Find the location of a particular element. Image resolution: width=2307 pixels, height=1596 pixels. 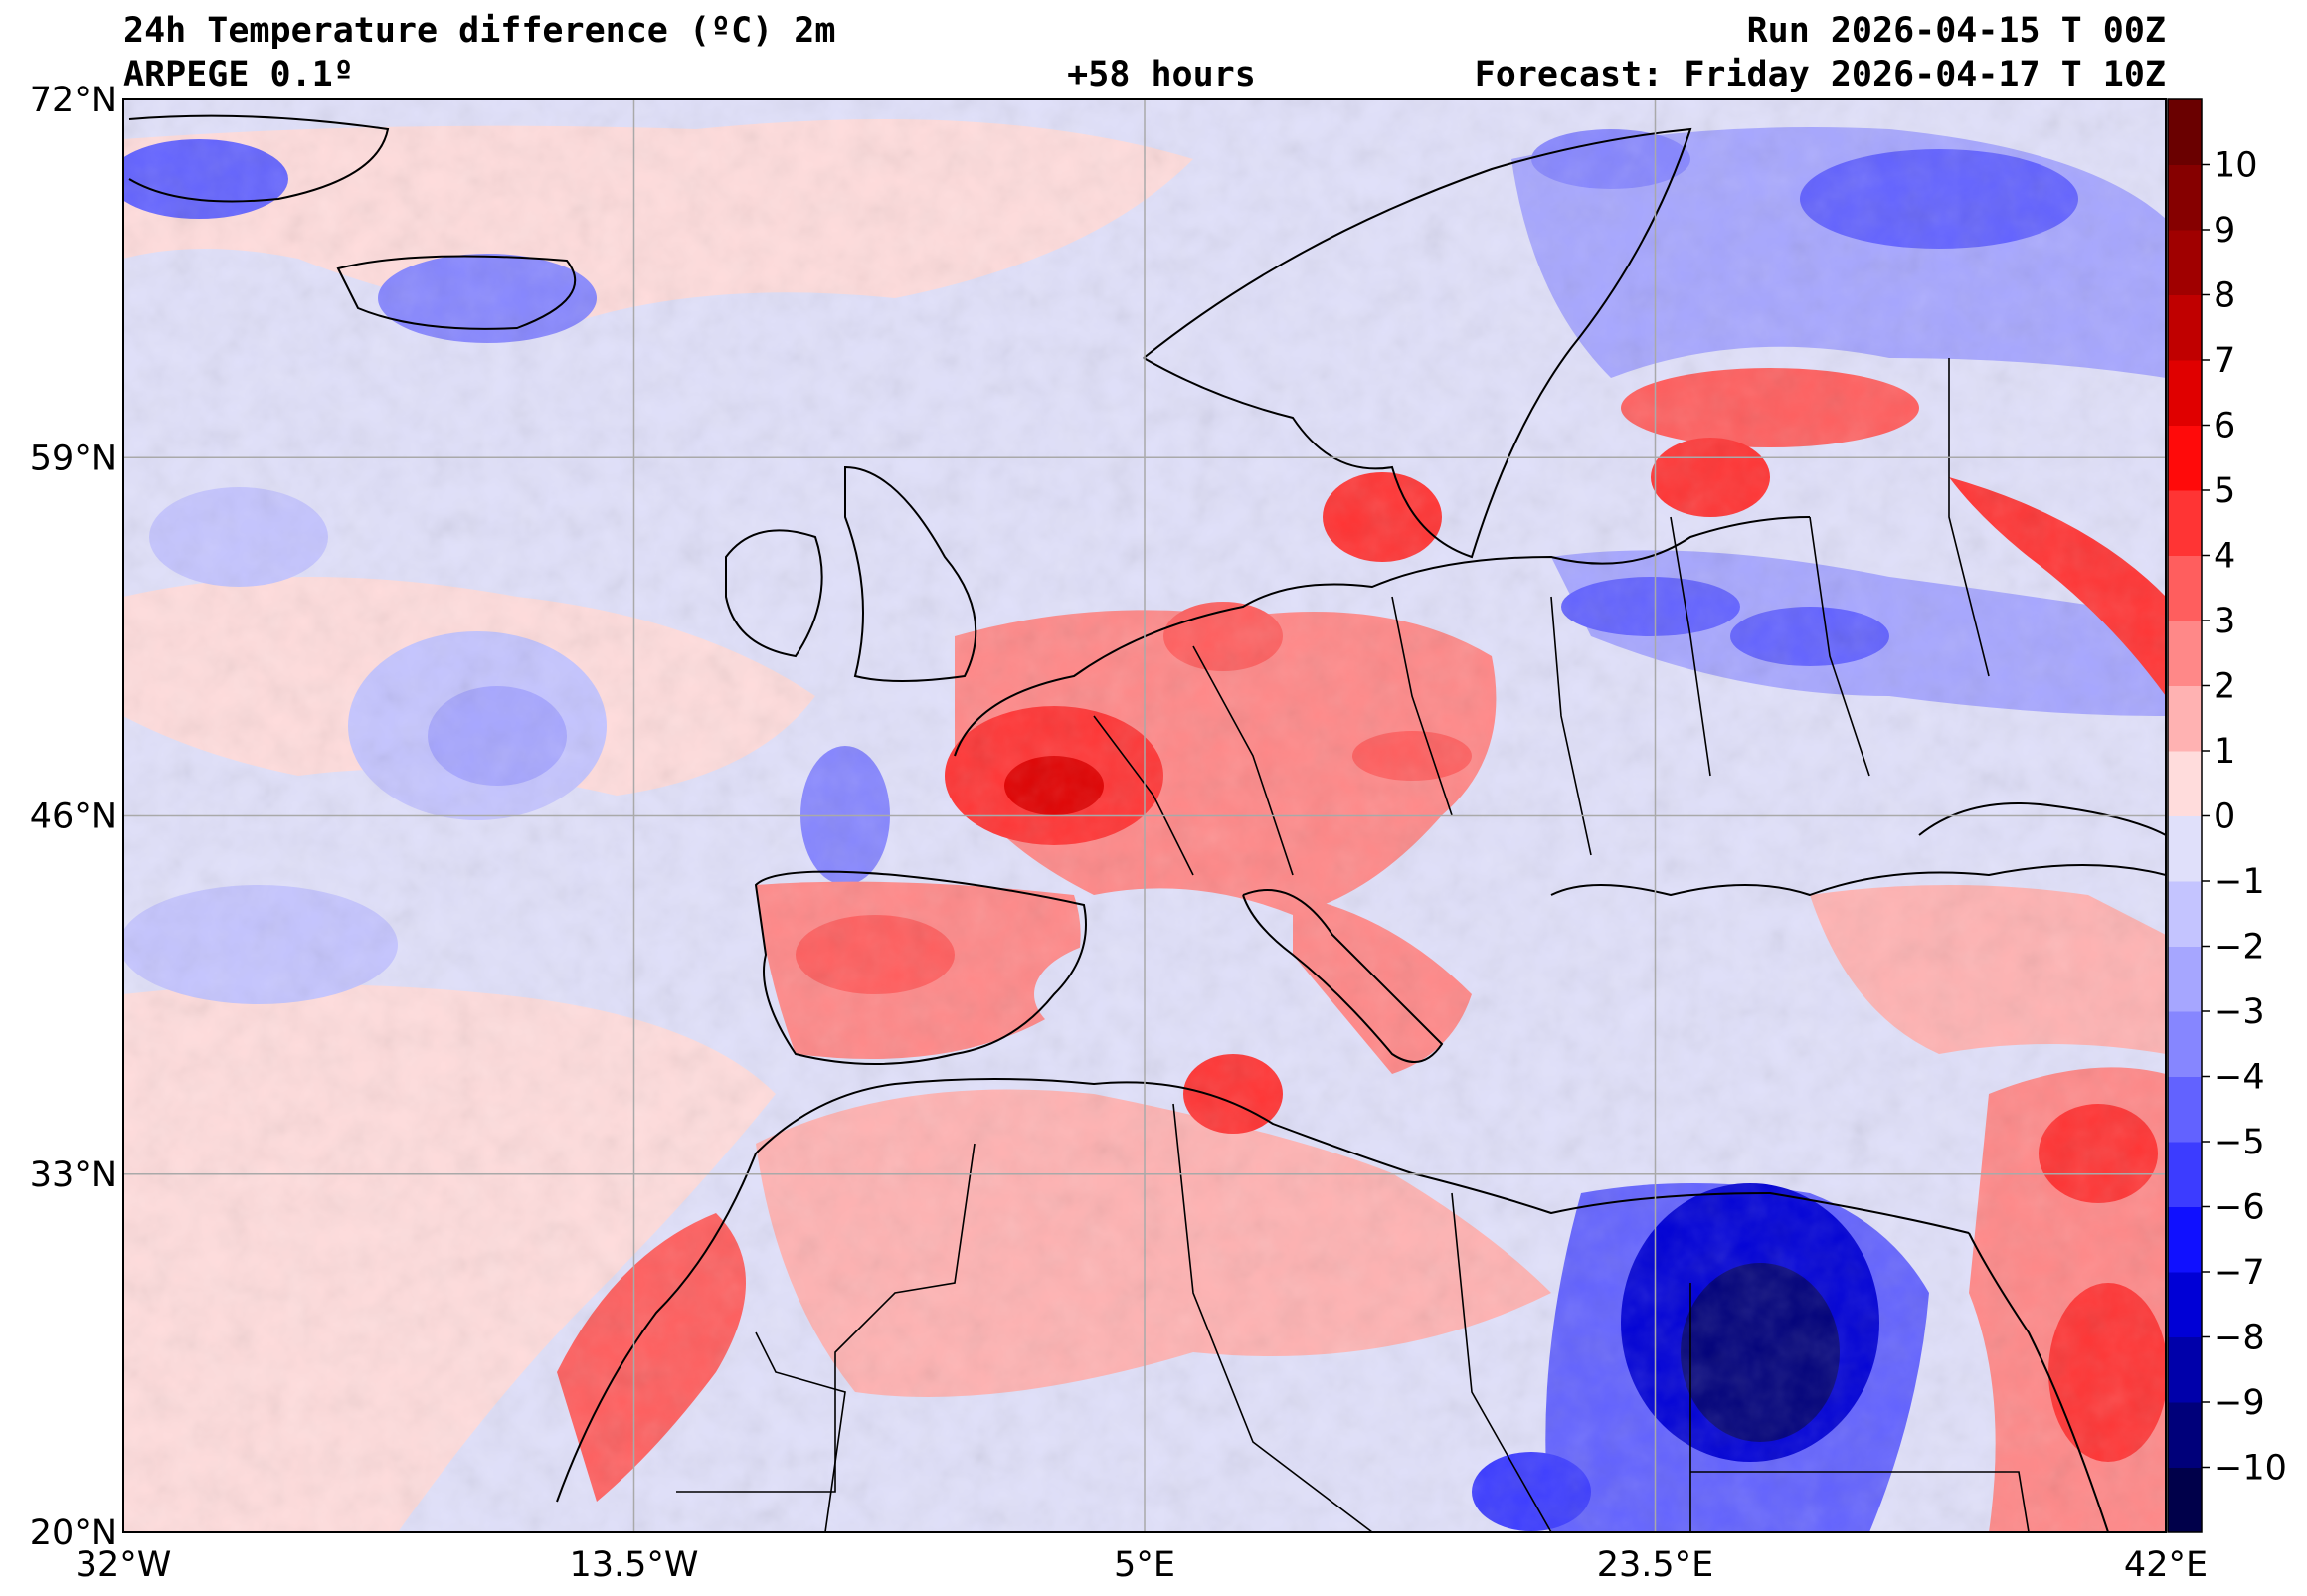

colorbar-tick-label: −9 is located at coordinates (2239, 1403).